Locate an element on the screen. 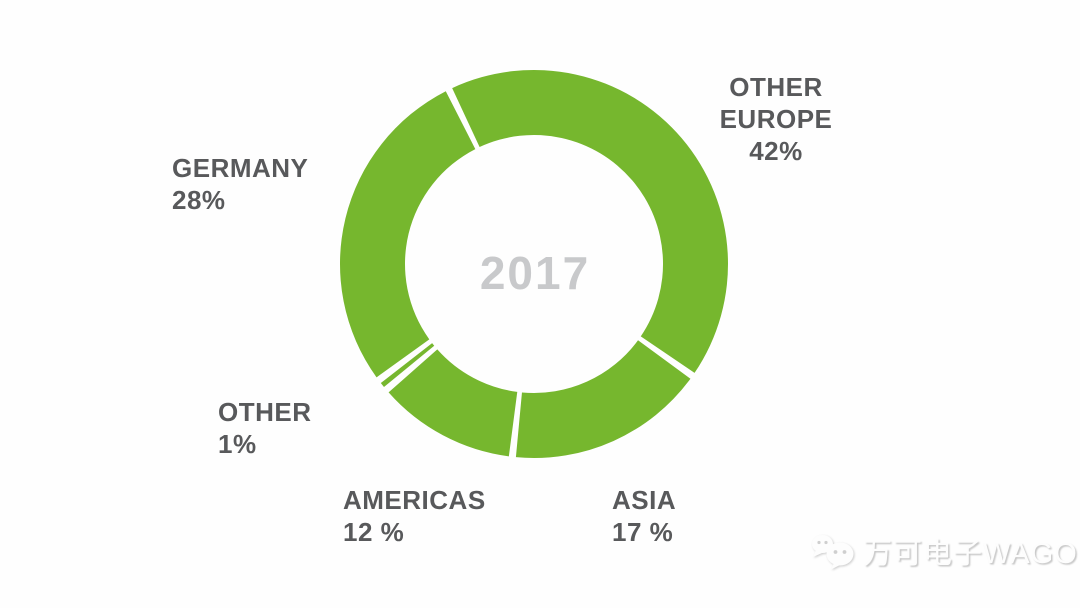 Image resolution: width=1080 pixels, height=608 pixels. segment-percent: 1% is located at coordinates (237, 444).